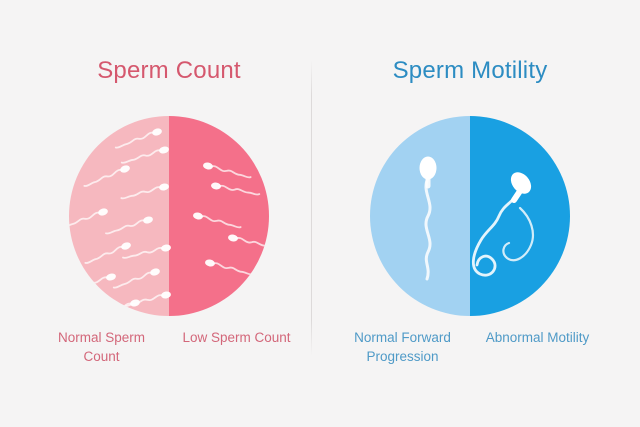 The width and height of the screenshot is (640, 427). I want to click on low-count-half, so click(219, 216).